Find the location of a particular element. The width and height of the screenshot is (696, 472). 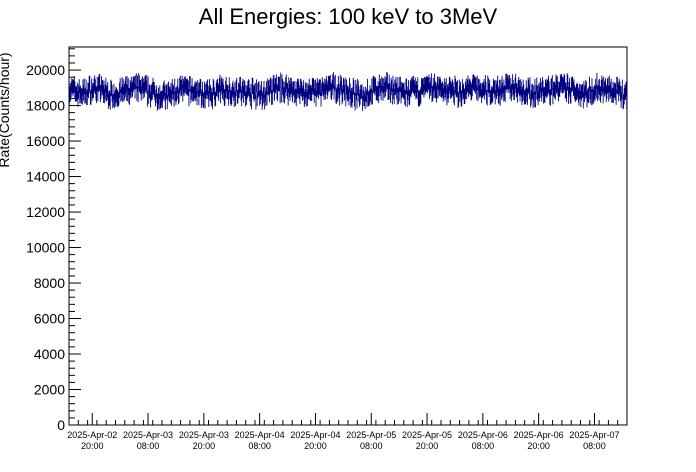

y-axis-label: Rate(Counts/hour) is located at coordinates (6, 109).